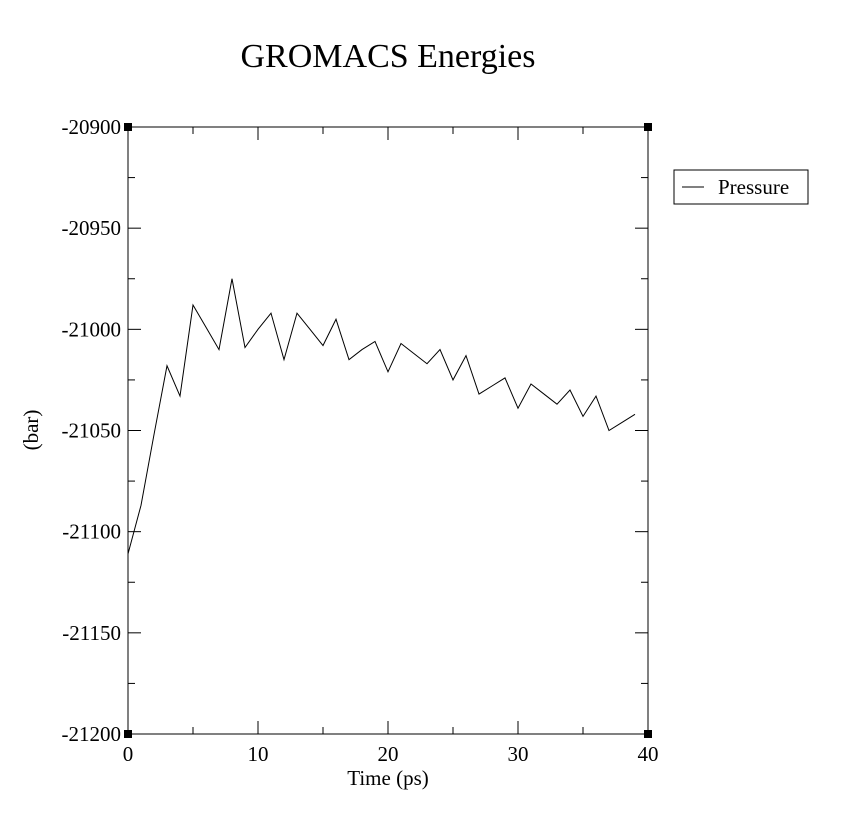  What do you see at coordinates (648, 754) in the screenshot?
I see `x-tick-label: 40` at bounding box center [648, 754].